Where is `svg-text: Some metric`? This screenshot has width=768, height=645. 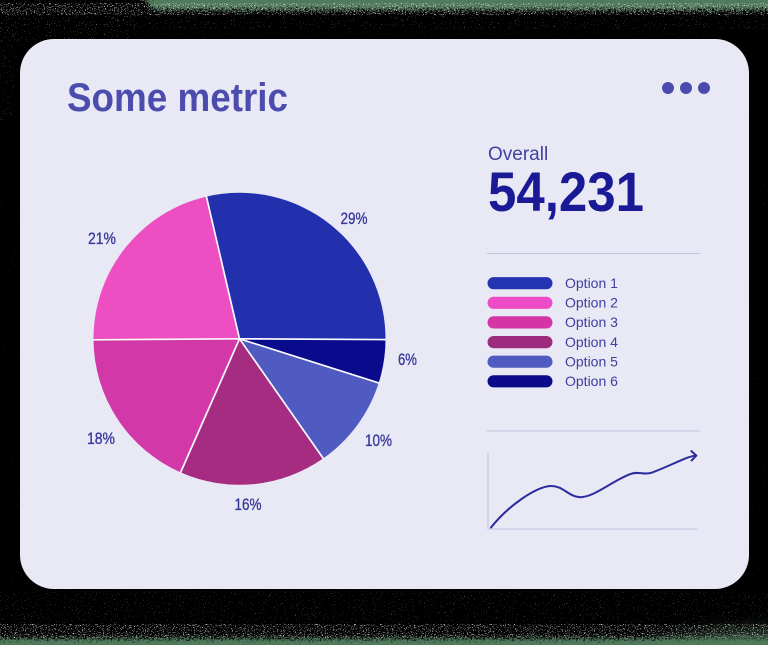 svg-text: Some metric is located at coordinates (177, 98).